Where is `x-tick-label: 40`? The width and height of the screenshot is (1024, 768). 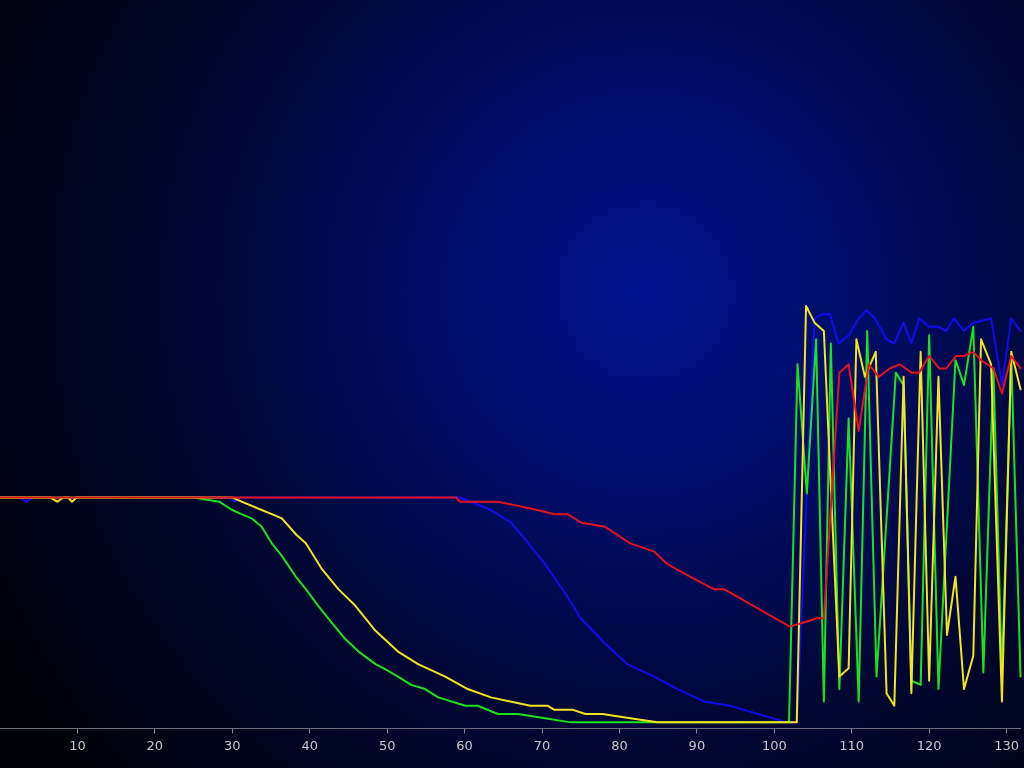 x-tick-label: 40 is located at coordinates (309, 745).